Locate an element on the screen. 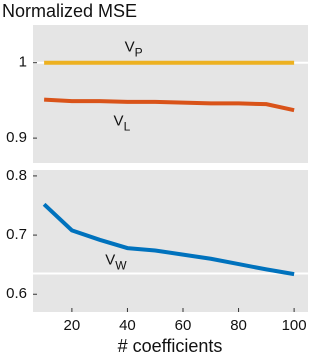  series-label: VP is located at coordinates (134, 49).